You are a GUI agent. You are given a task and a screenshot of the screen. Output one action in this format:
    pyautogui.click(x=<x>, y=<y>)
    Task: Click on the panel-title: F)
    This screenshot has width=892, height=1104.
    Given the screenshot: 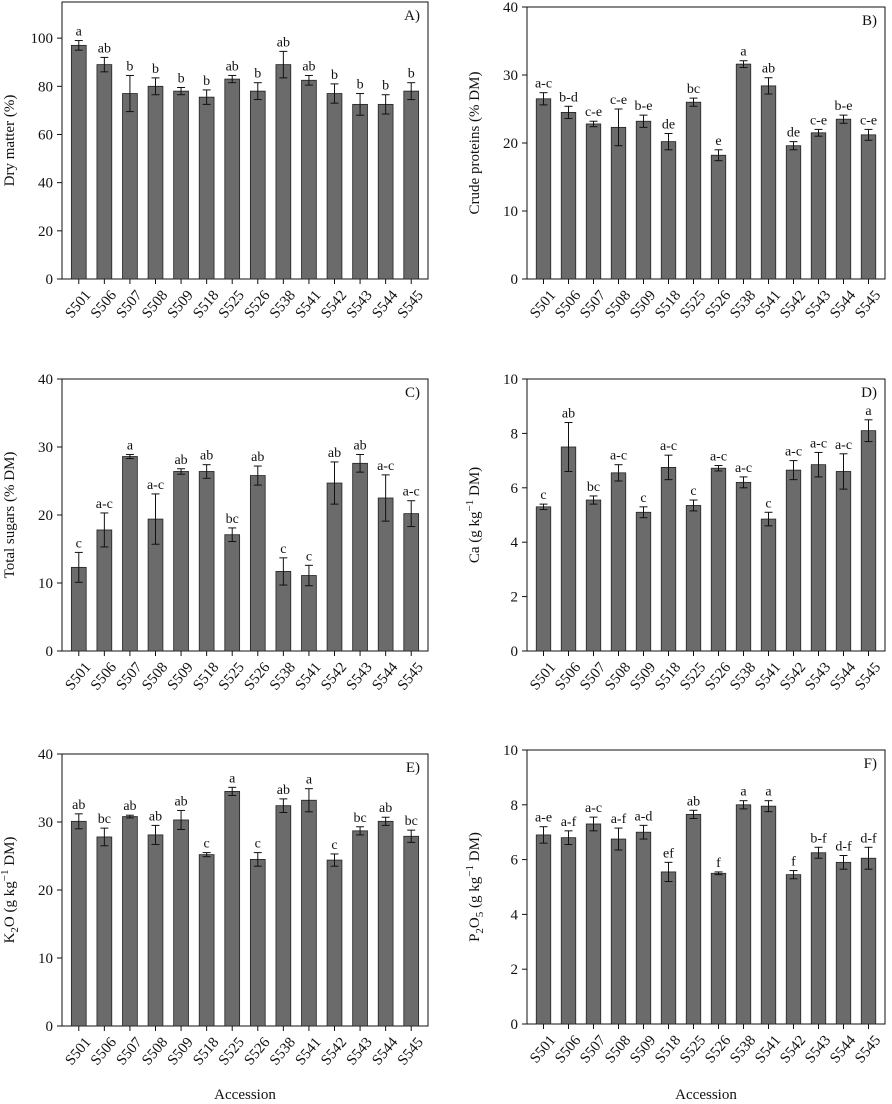 What is the action you would take?
    pyautogui.click(x=870, y=764)
    